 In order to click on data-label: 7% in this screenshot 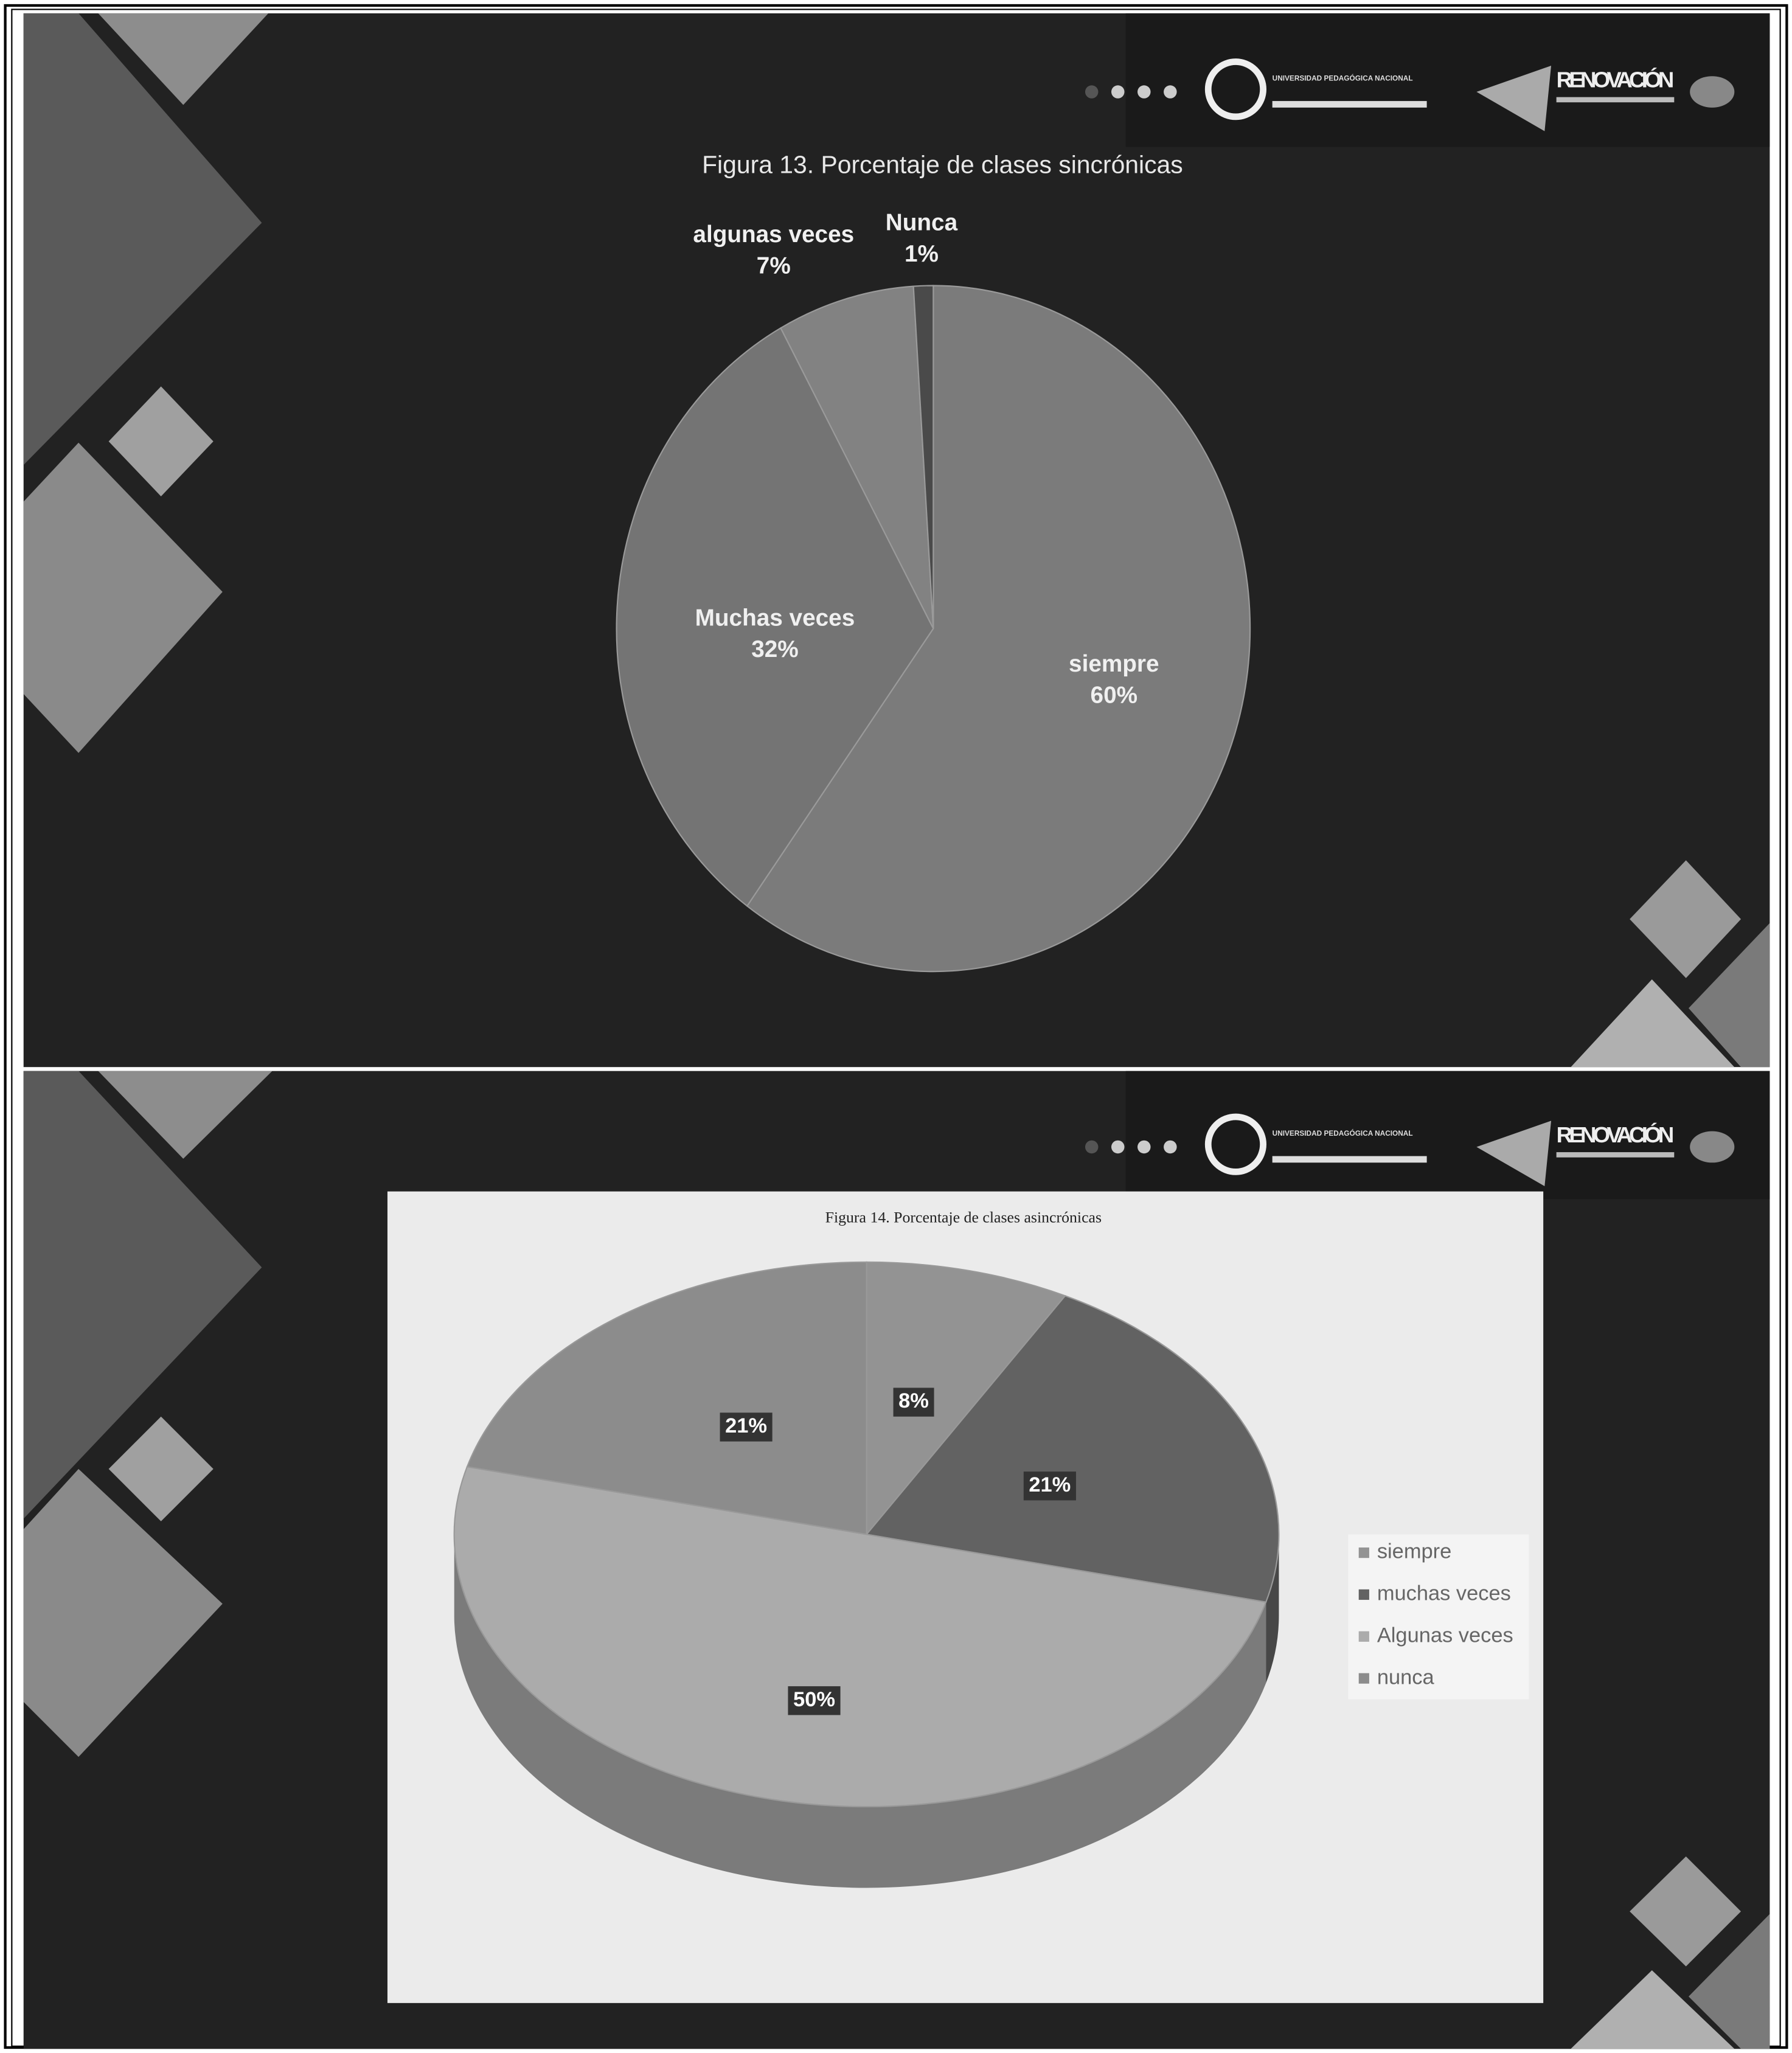, I will do `click(774, 266)`.